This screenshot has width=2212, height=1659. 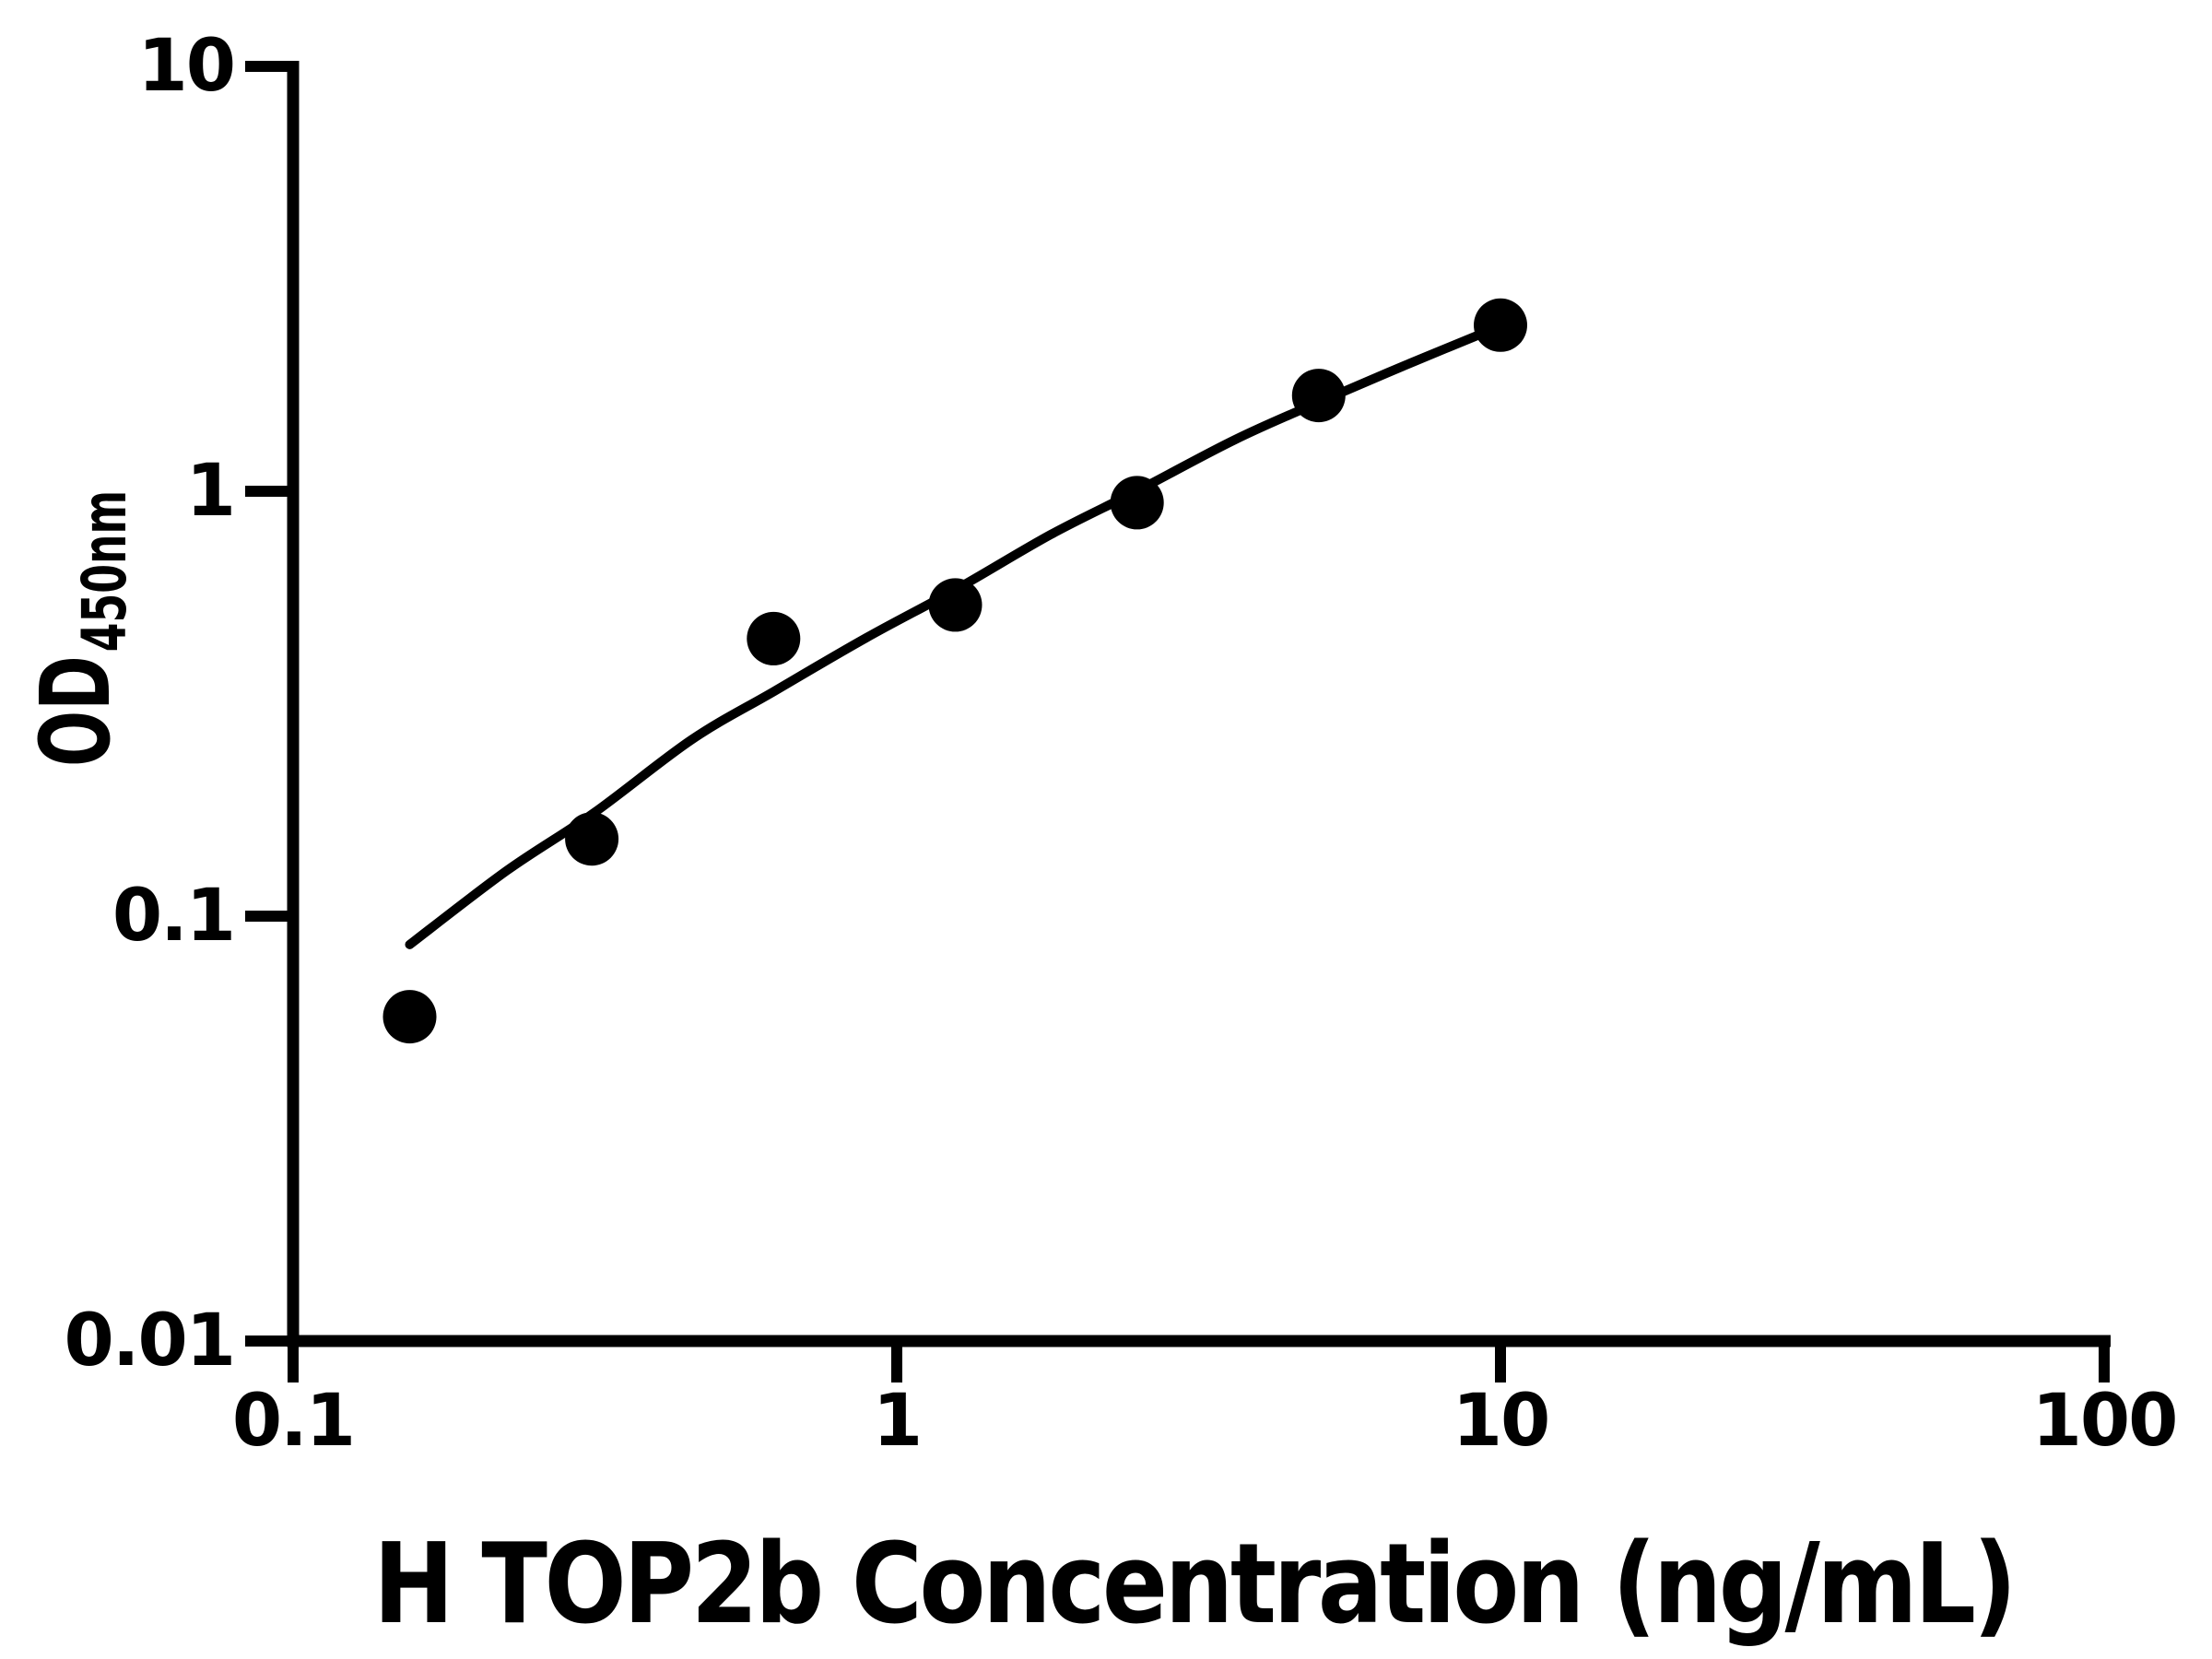 What do you see at coordinates (210, 491) in the screenshot?
I see `y-tick-label: 1` at bounding box center [210, 491].